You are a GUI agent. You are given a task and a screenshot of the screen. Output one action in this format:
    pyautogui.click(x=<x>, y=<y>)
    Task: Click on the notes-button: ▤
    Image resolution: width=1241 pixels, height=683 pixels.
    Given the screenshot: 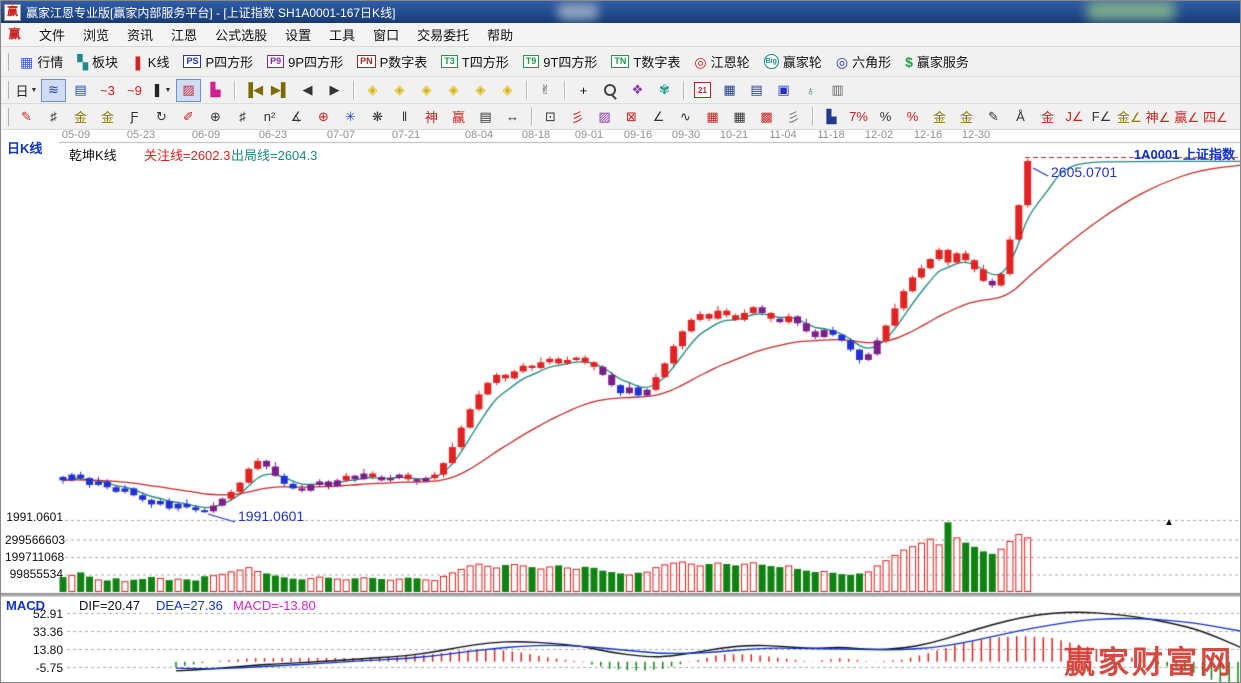 What is the action you would take?
    pyautogui.click(x=756, y=90)
    